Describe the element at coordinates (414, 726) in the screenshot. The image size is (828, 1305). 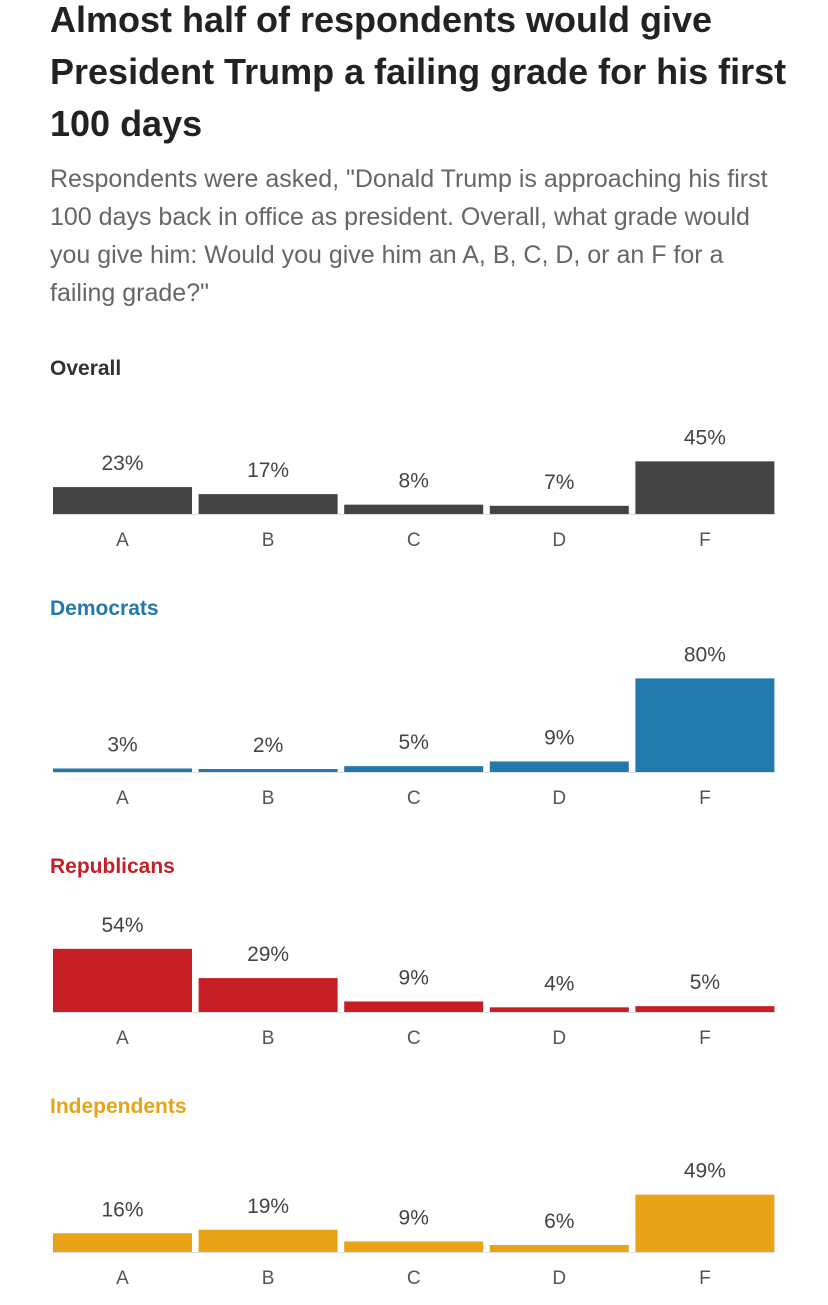
I see `chart-democrats: 3% A 2% B 5% C 9% D 80% F` at that location.